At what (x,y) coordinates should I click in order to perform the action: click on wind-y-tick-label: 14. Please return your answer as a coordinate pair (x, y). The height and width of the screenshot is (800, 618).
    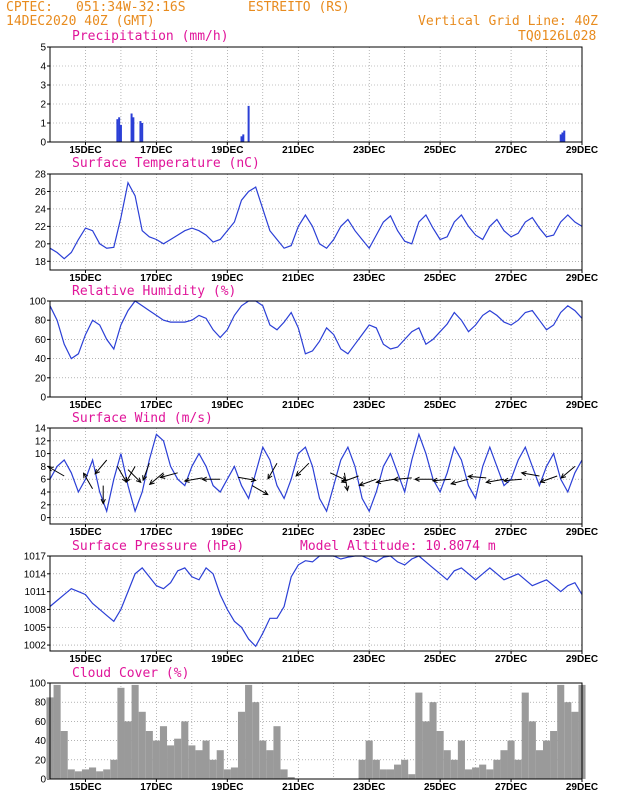
    Looking at the image, I should click on (41, 429).